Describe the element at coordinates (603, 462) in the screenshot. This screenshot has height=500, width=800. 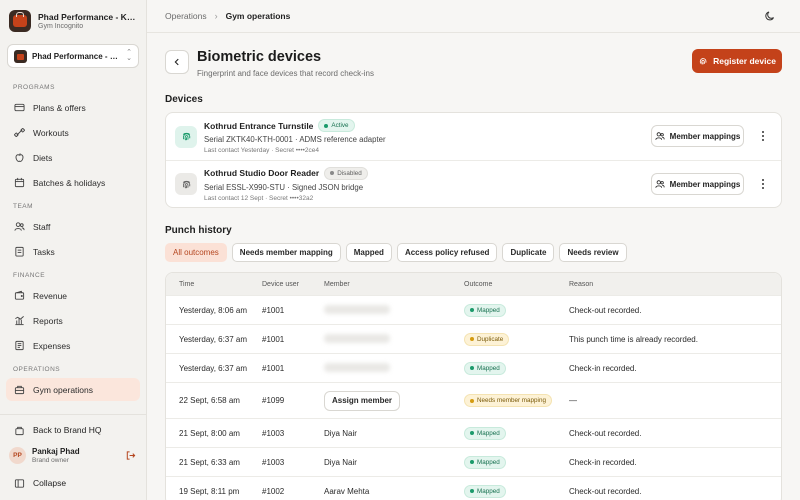
I see `cell-reason: Check-in recorded.` at that location.